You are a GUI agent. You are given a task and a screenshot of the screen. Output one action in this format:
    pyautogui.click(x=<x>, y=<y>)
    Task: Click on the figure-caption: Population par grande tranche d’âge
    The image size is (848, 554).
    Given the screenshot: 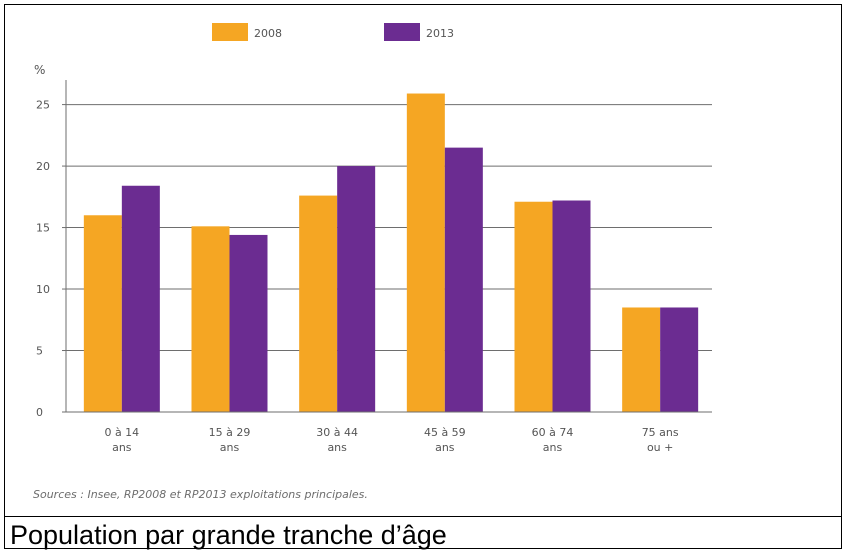 What is the action you would take?
    pyautogui.click(x=228, y=535)
    